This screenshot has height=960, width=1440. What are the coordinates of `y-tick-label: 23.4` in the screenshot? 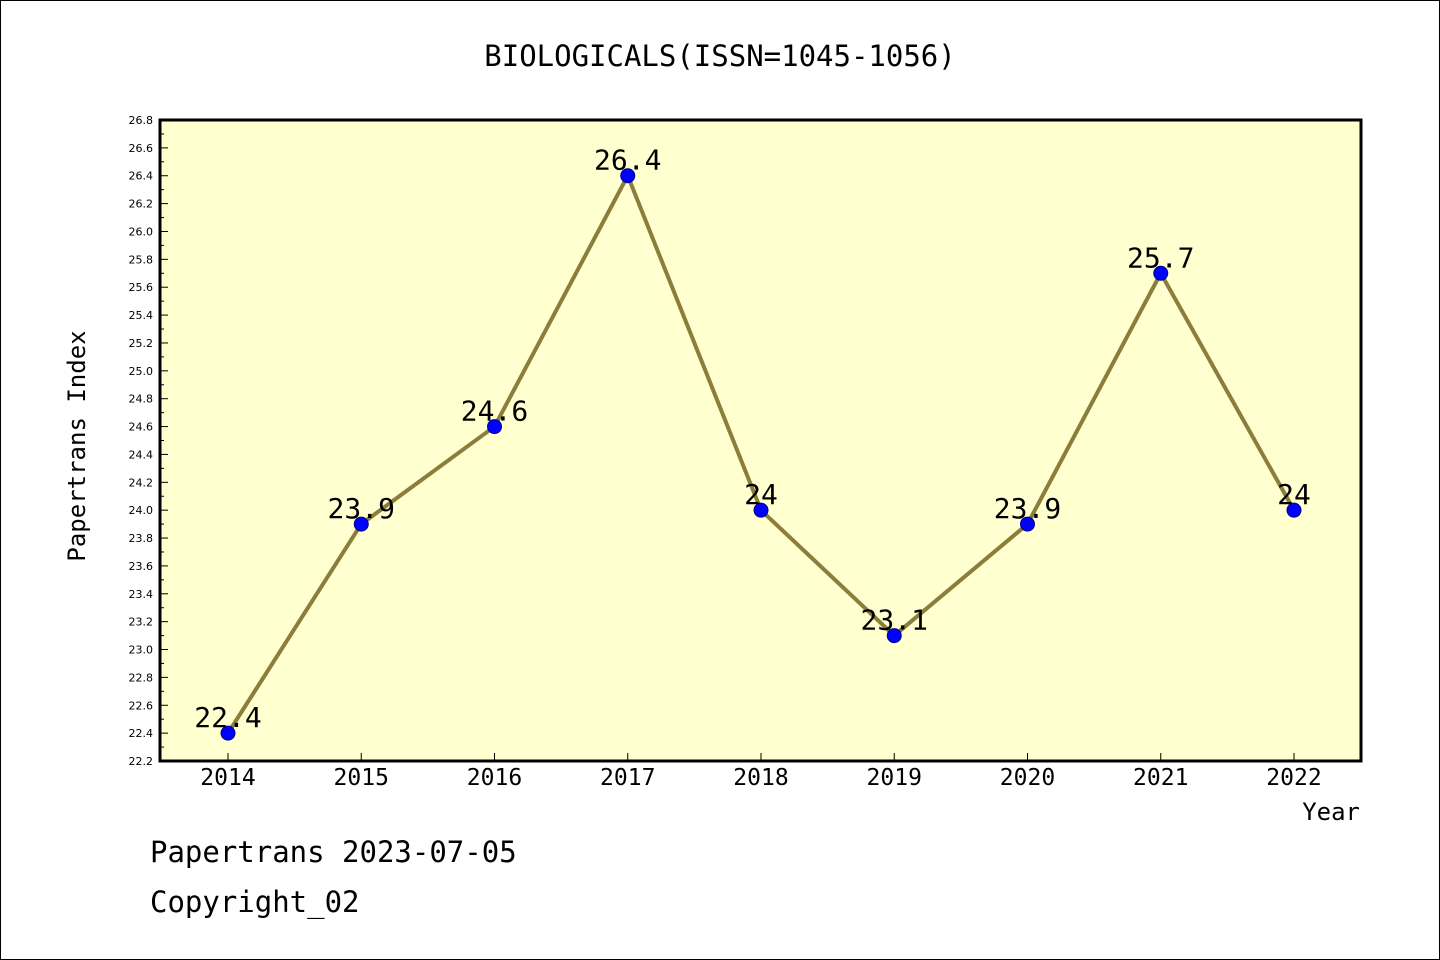 It's located at (141, 594).